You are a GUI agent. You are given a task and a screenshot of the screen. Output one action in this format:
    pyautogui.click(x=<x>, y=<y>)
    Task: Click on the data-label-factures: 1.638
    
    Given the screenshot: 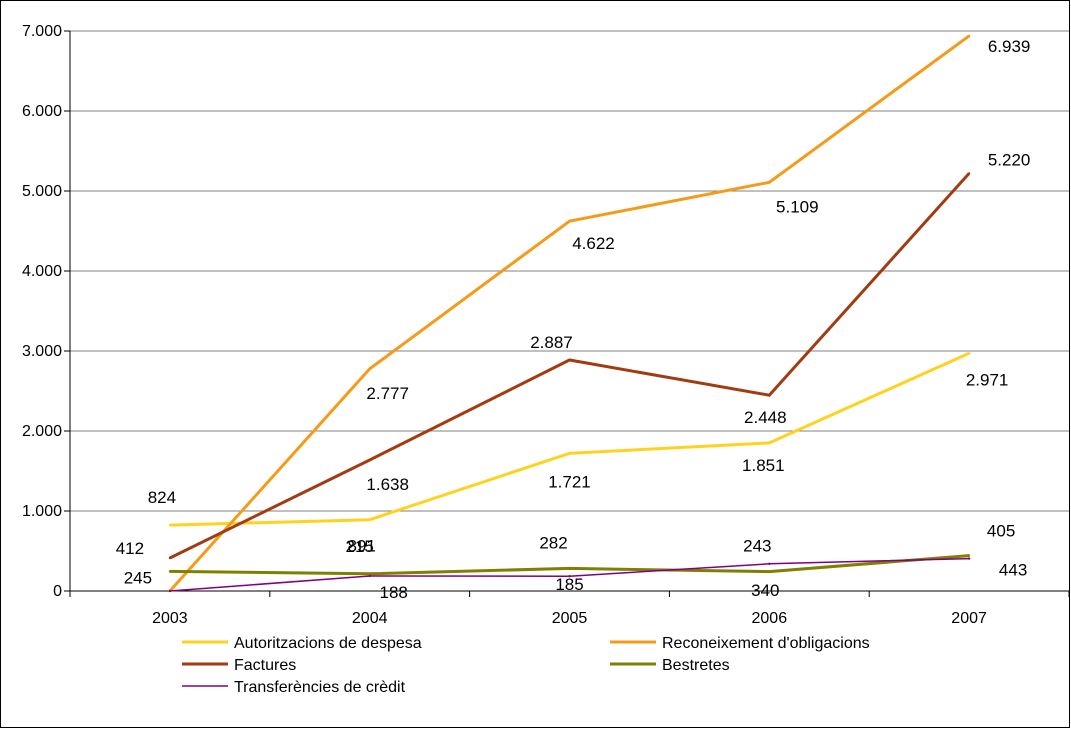 What is the action you would take?
    pyautogui.click(x=387, y=484)
    